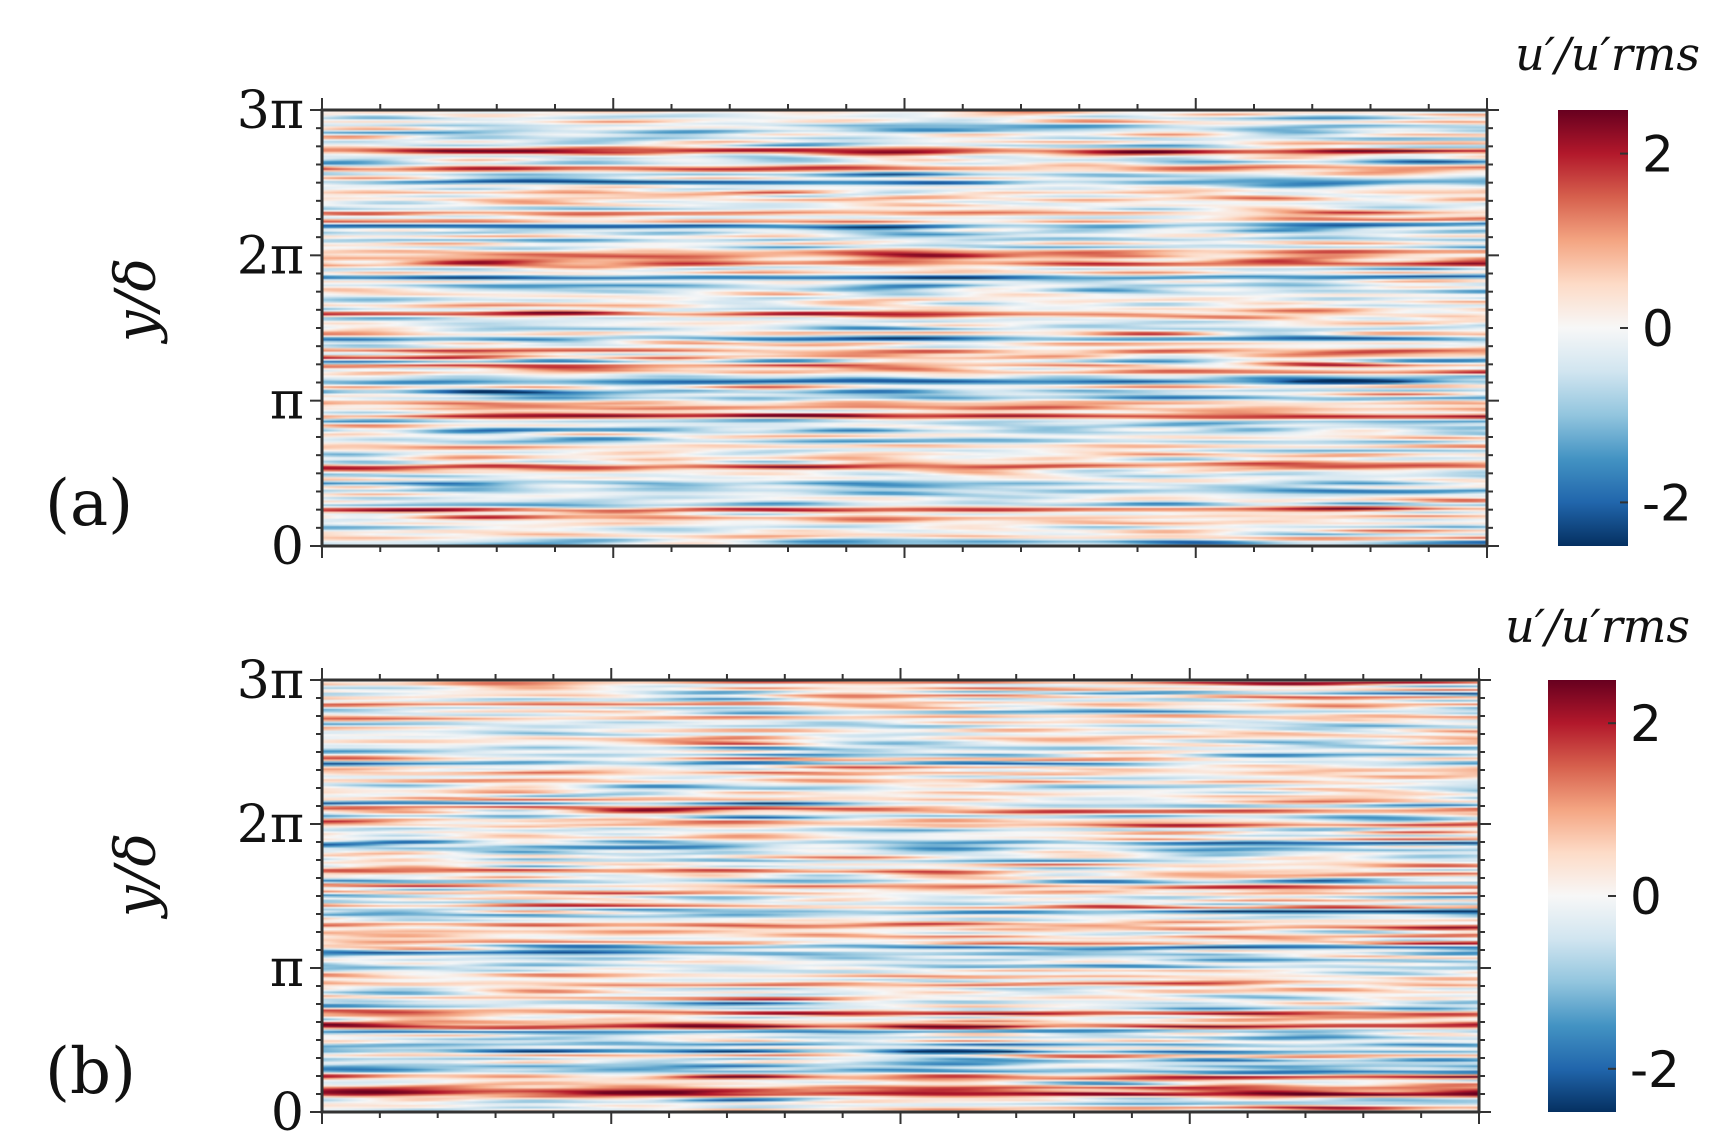  Describe the element at coordinates (89, 504) in the screenshot. I see `panel-label: (a)` at that location.